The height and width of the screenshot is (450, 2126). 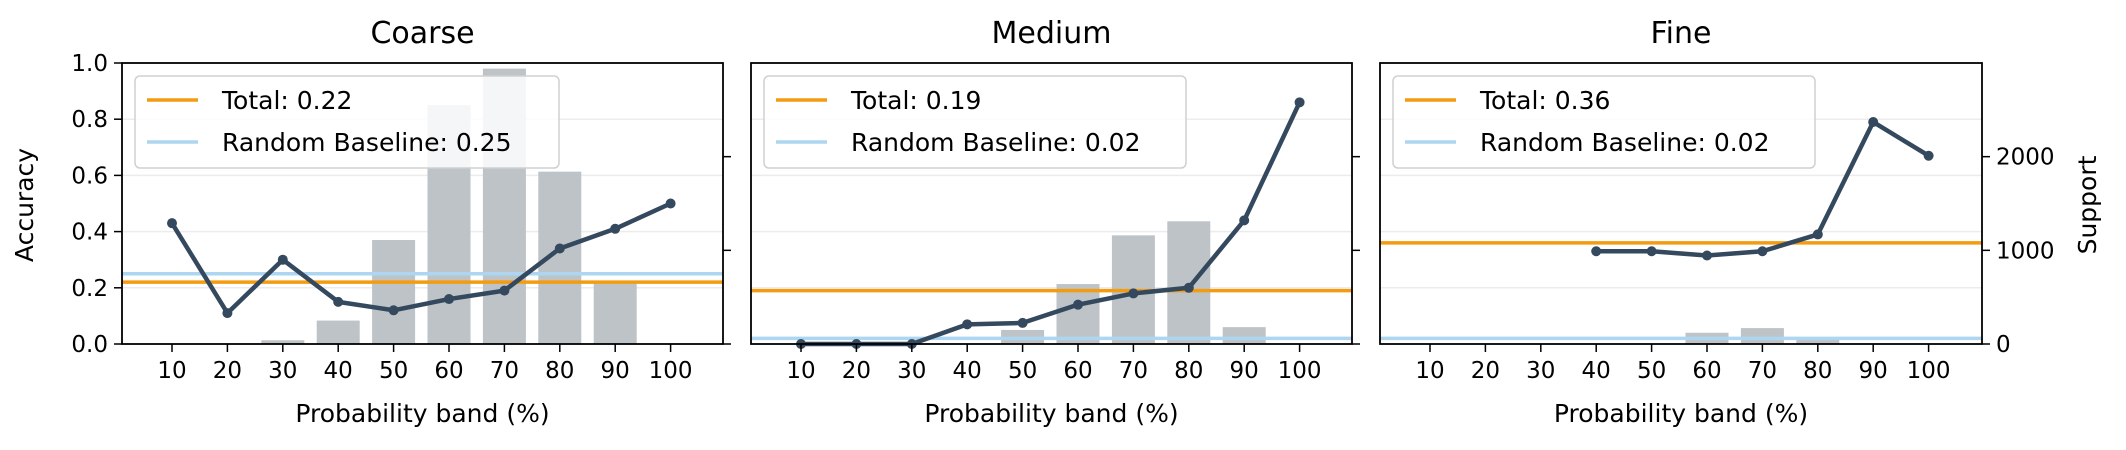 I want to click on legend: Total: 0.36 Random Baseline: 0.02, so click(x=1604, y=122).